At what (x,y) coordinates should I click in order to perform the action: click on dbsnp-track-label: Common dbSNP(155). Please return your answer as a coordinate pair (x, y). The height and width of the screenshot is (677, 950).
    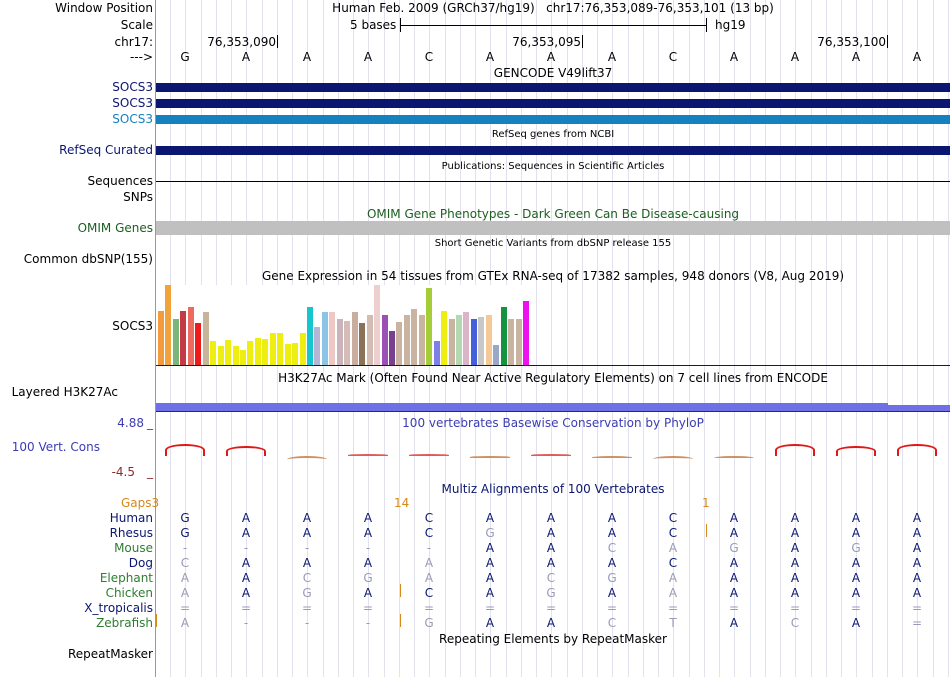
    Looking at the image, I should click on (88, 259).